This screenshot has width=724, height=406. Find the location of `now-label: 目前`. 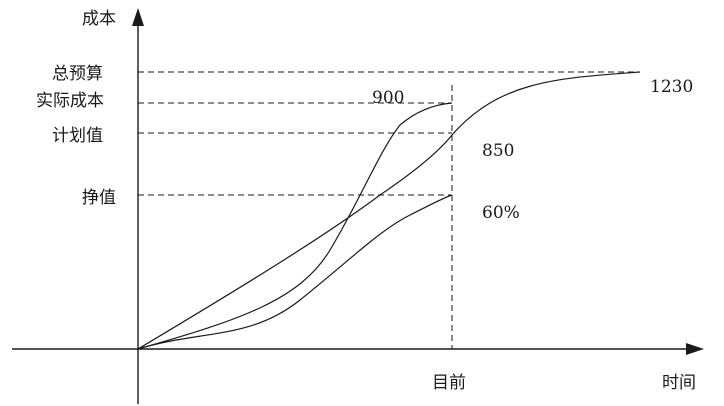

now-label: 目前 is located at coordinates (449, 383).